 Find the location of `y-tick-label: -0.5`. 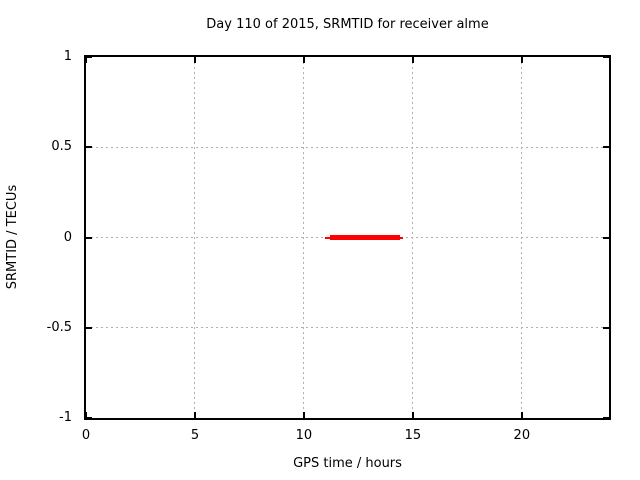

y-tick-label: -0.5 is located at coordinates (59, 327).